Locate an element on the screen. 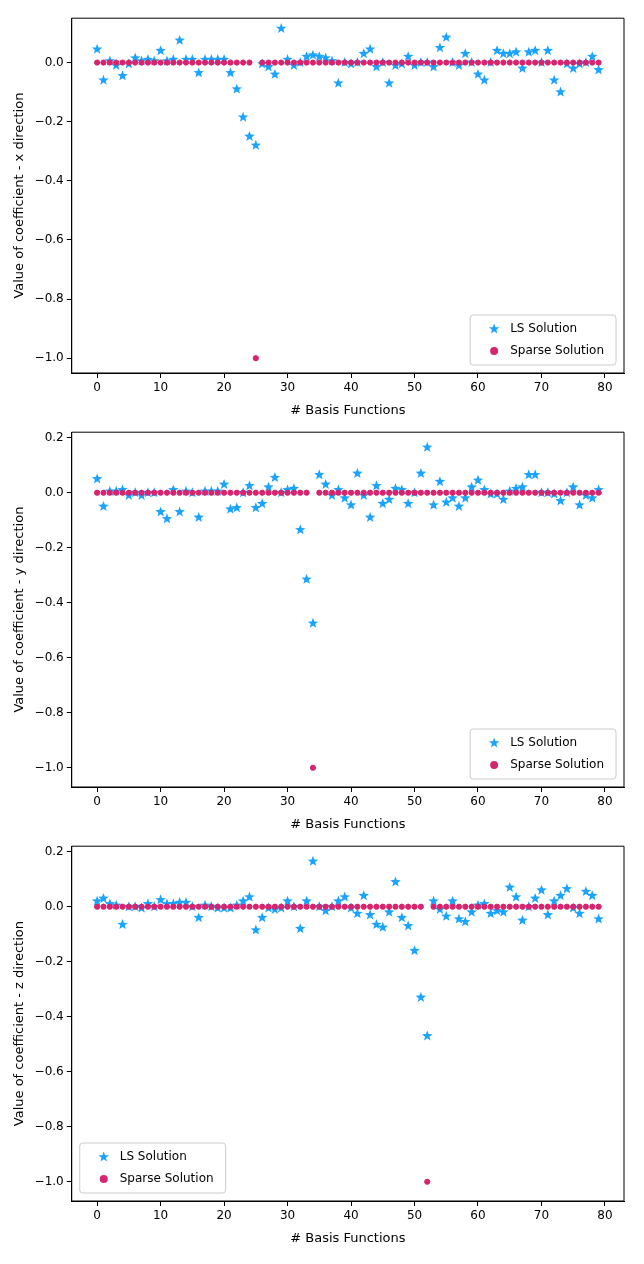 This screenshot has width=644, height=1264. y-axis-title: Value of coefficient - z direction is located at coordinates (19, 1024).